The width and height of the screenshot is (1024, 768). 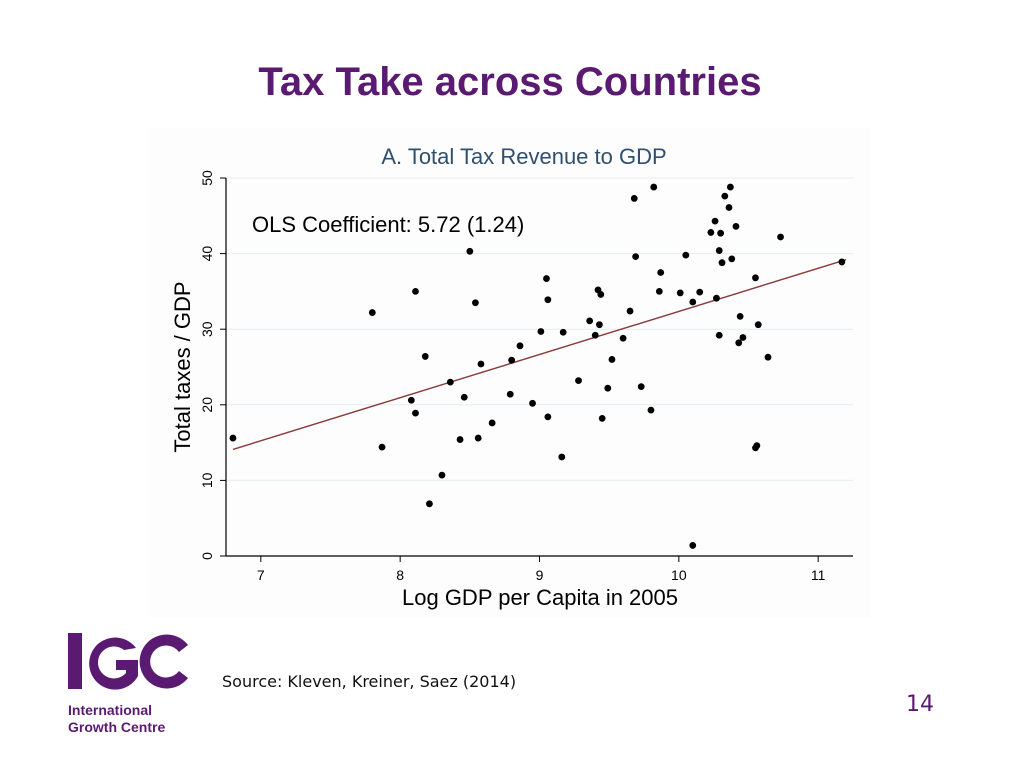 I want to click on y-tick-label: 30, so click(x=207, y=329).